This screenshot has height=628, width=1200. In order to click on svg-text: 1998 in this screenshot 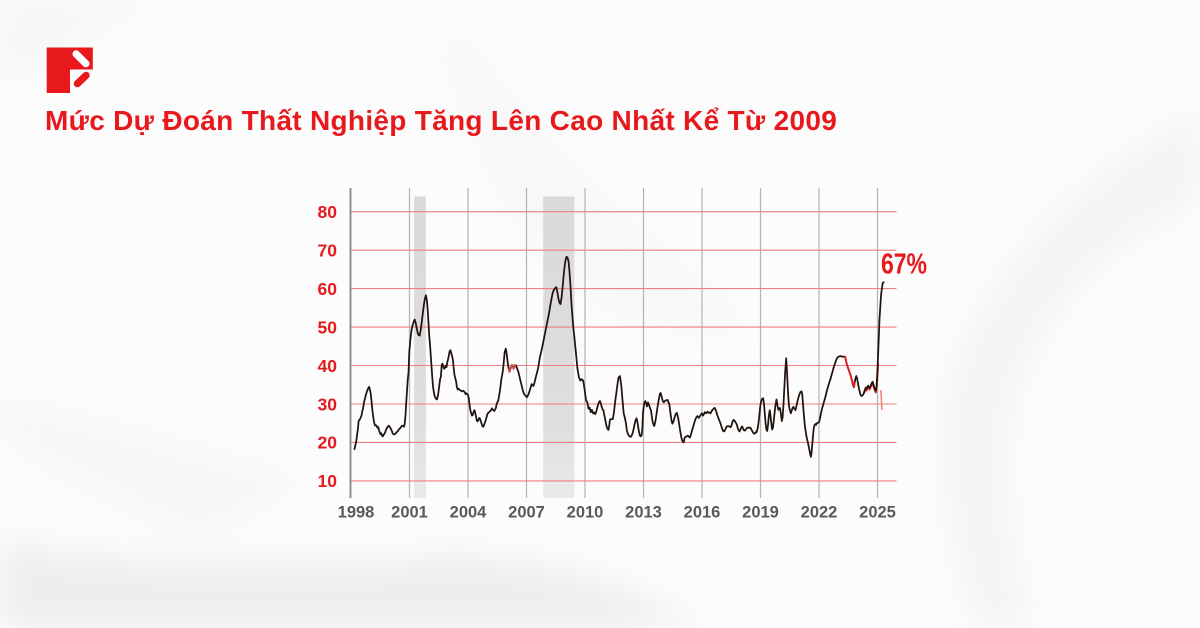, I will do `click(356, 513)`.